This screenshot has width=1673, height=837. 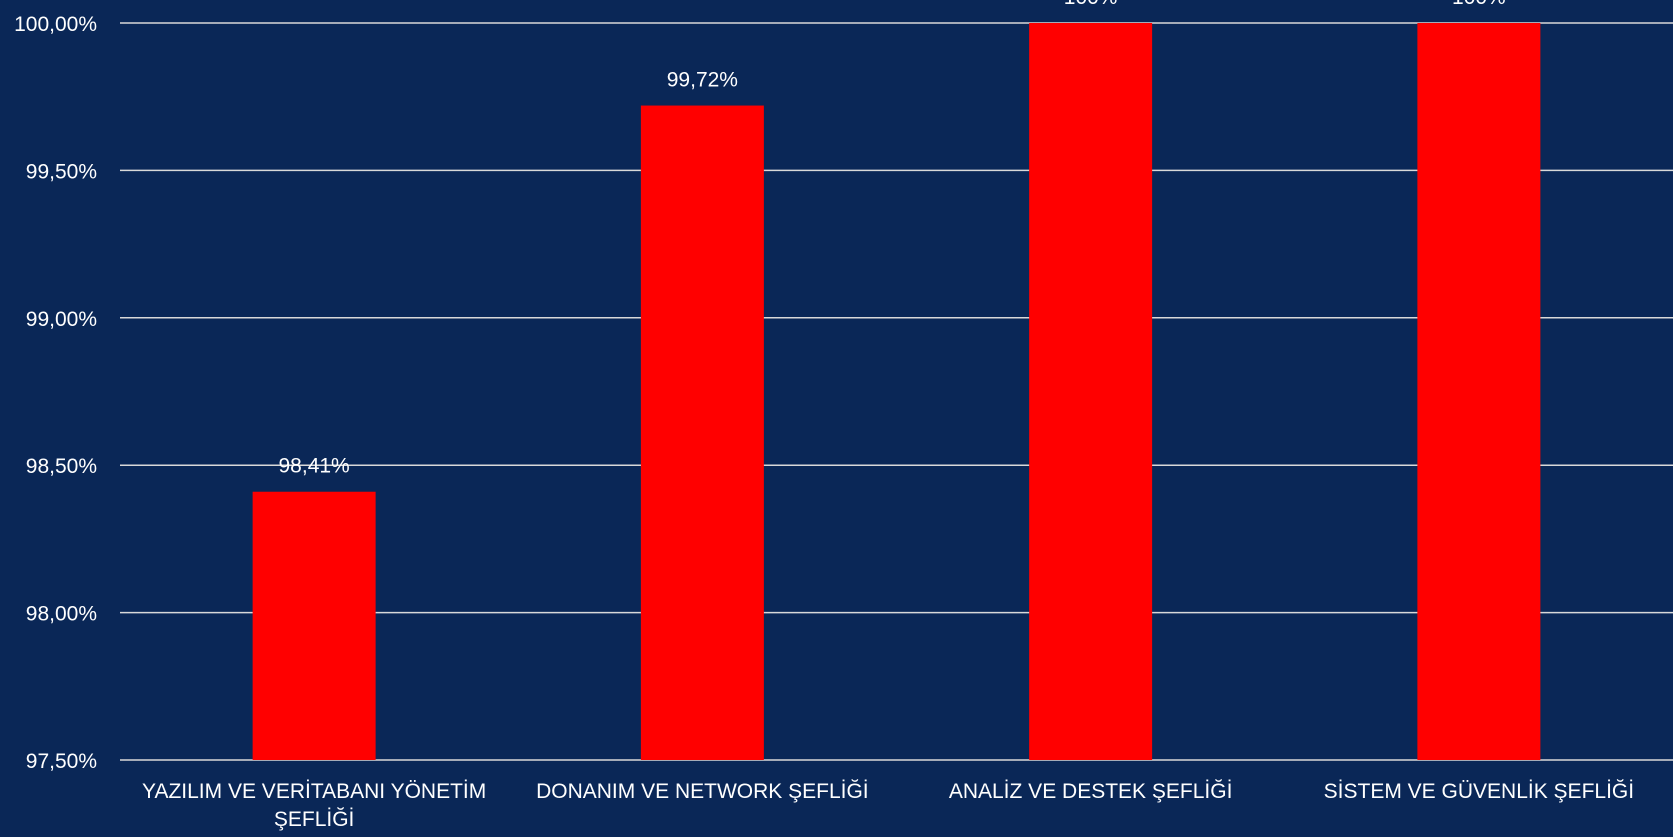 I want to click on x-tick-label: YAZILIM VE VERİTABANI YÖNETİM ŞEFLİĞİ, so click(x=314, y=805).